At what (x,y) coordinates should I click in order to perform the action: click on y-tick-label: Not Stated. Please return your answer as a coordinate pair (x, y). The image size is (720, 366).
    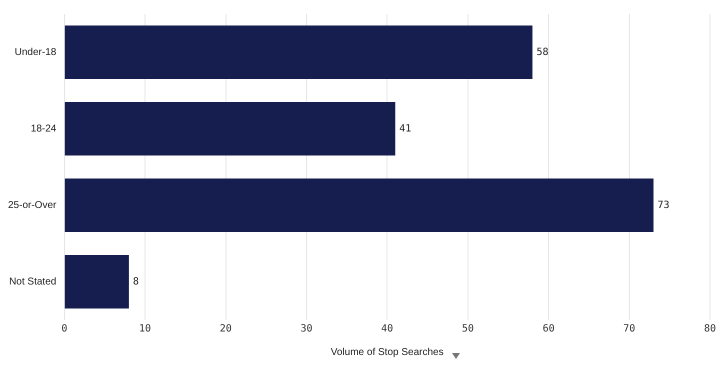
    Looking at the image, I should click on (32, 282).